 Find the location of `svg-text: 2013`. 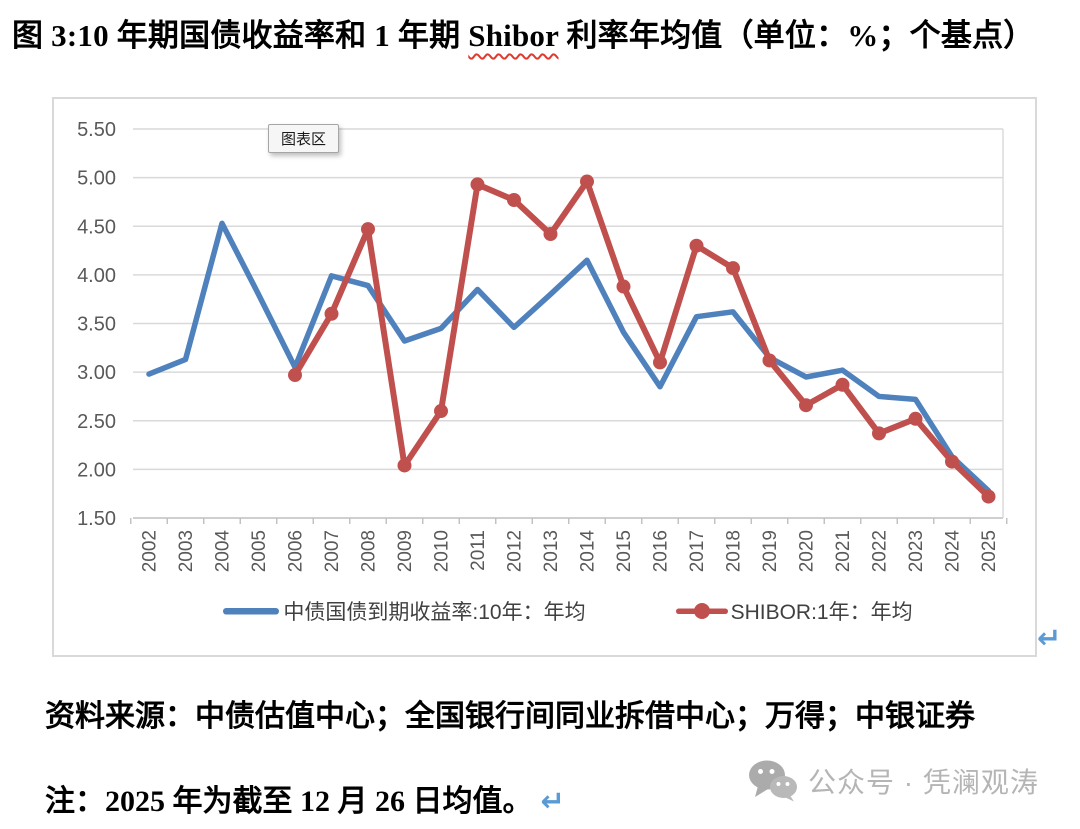

svg-text: 2013 is located at coordinates (551, 551).